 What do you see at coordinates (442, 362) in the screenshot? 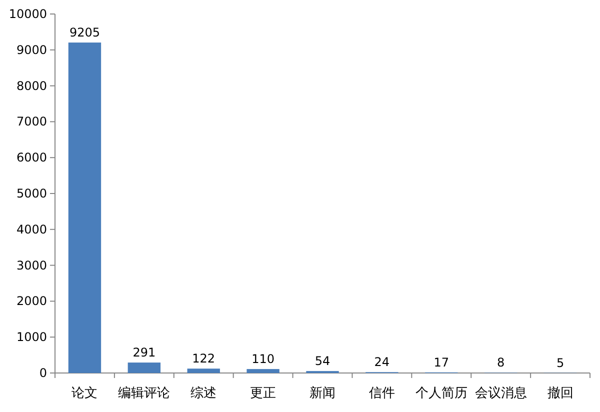
I see `data-label: 17` at bounding box center [442, 362].